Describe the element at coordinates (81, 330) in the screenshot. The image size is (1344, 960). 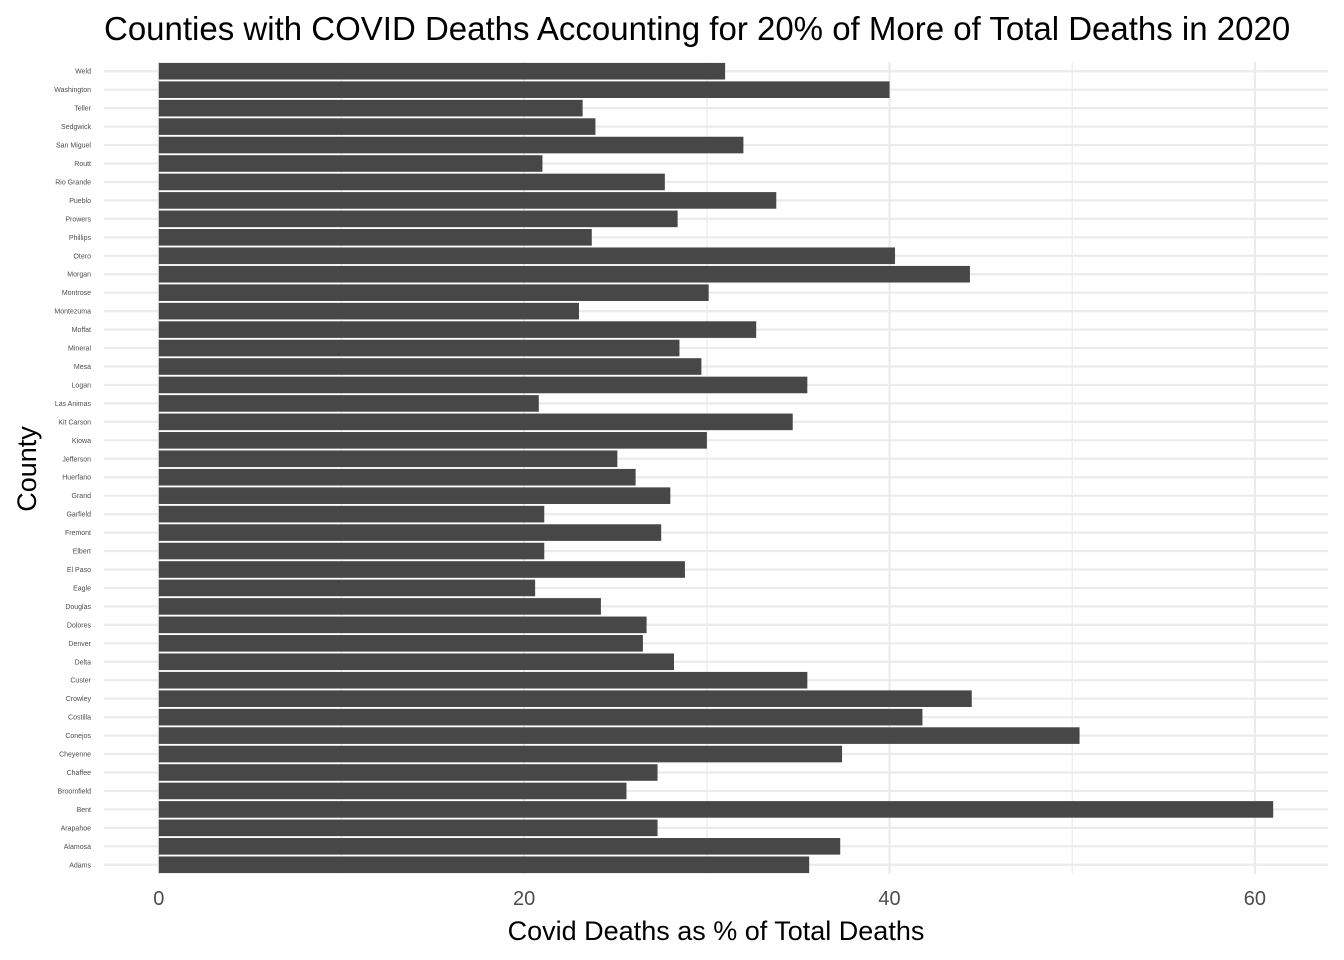
I see `y-tick-label: Moffat` at that location.